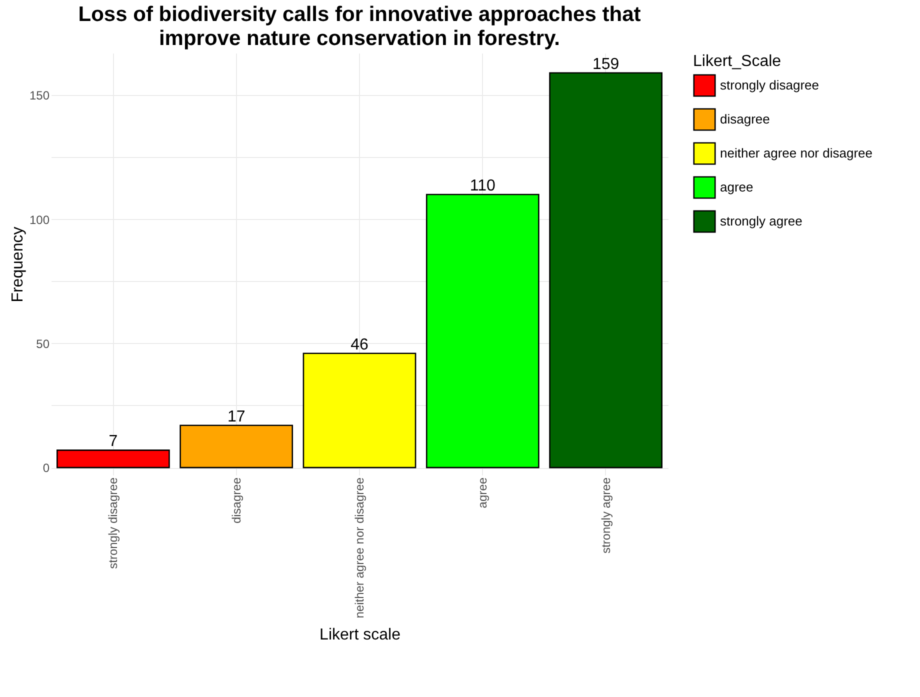 The width and height of the screenshot is (920, 697). Describe the element at coordinates (606, 64) in the screenshot. I see `data-label: 159` at that location.